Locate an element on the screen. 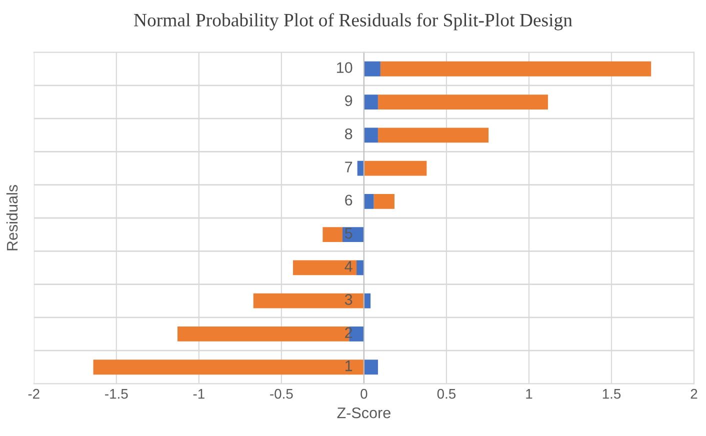 The image size is (706, 436). x-tick-label: -1.5 is located at coordinates (116, 394).